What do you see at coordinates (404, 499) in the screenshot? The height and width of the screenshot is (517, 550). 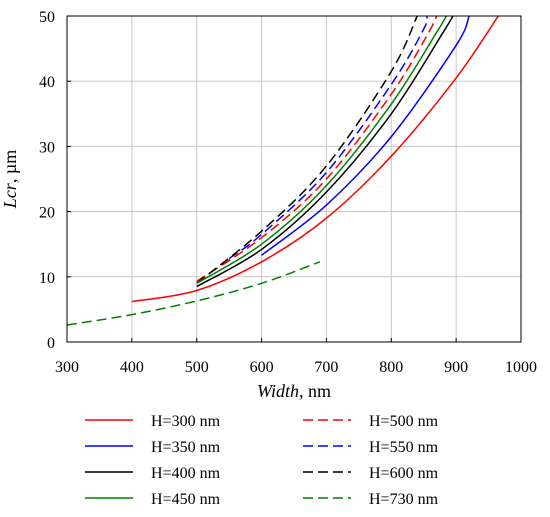 I see `legend-label: H=730 nm` at bounding box center [404, 499].